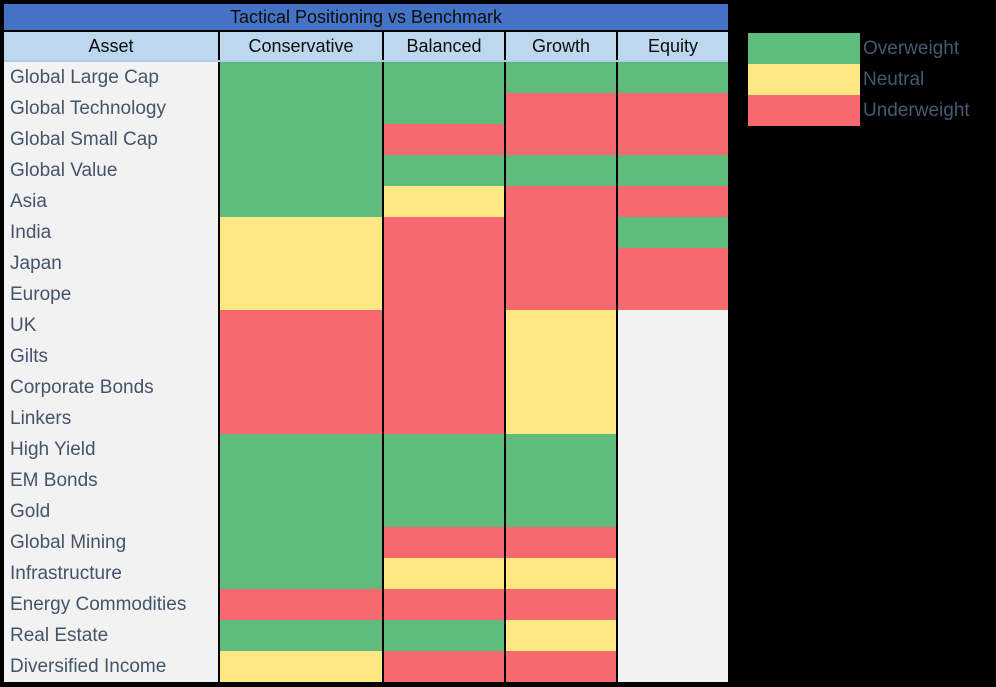  I want to click on cell-balanced-neutral, so click(444, 573).